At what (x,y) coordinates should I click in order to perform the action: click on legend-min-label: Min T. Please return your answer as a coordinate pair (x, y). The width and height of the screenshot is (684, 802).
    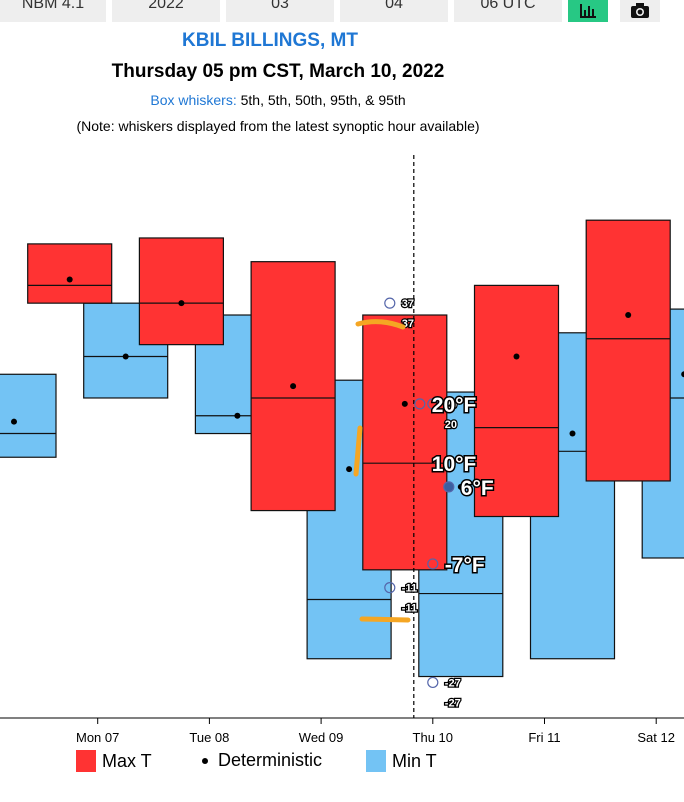
    Looking at the image, I should click on (414, 760).